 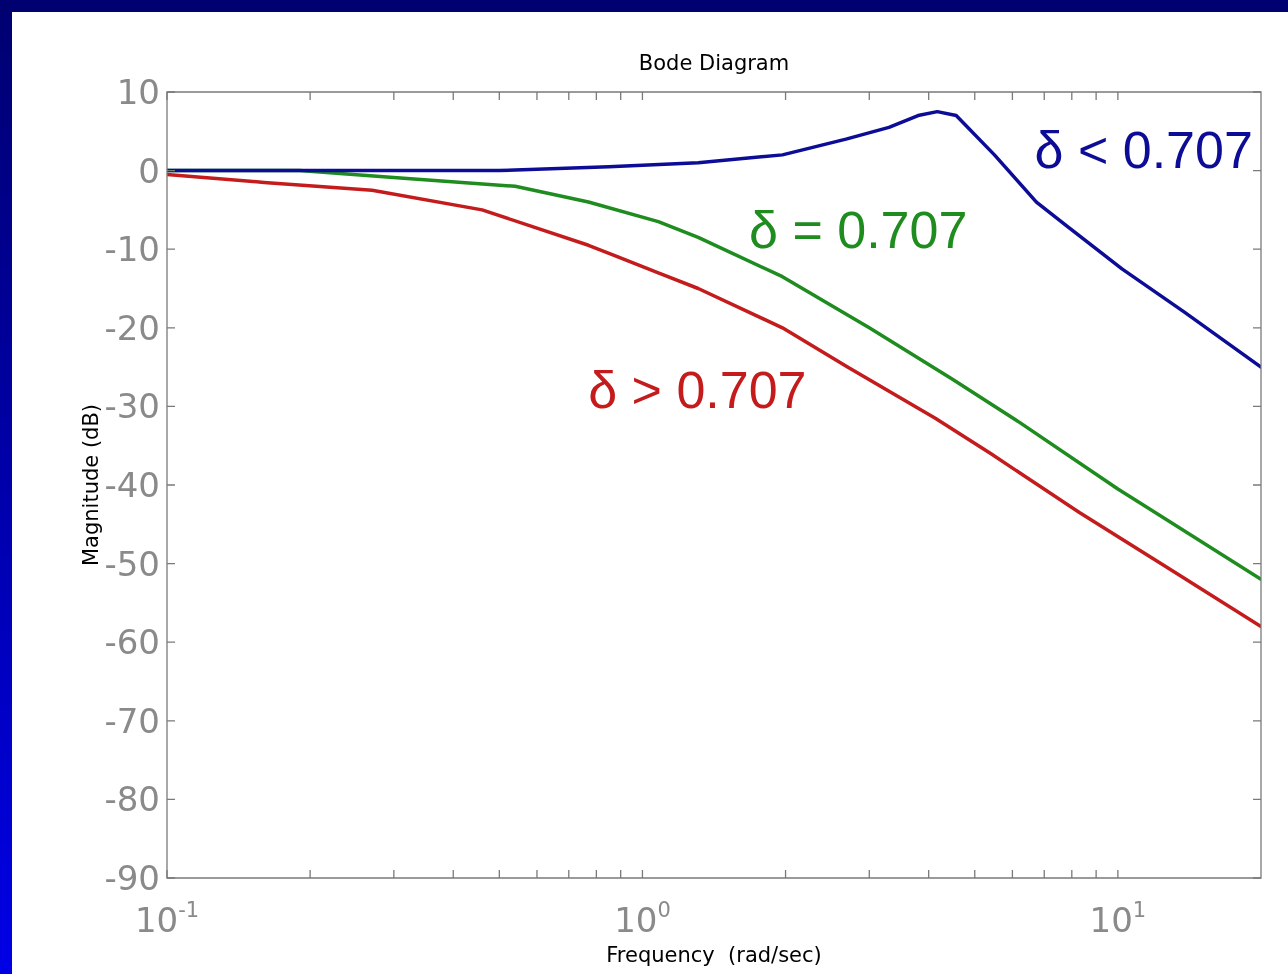 What do you see at coordinates (714, 955) in the screenshot?
I see `x-axis-title: Frequency (rad/sec)` at bounding box center [714, 955].